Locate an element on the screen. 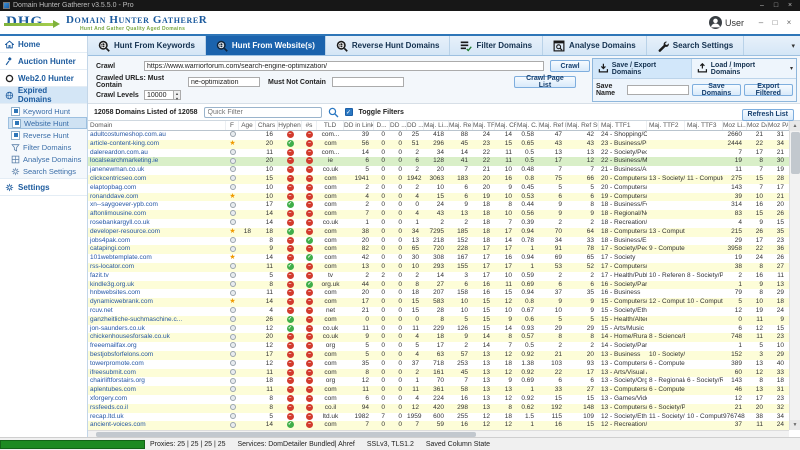  column-header: Maj. TTF2 is located at coordinates (666, 125).